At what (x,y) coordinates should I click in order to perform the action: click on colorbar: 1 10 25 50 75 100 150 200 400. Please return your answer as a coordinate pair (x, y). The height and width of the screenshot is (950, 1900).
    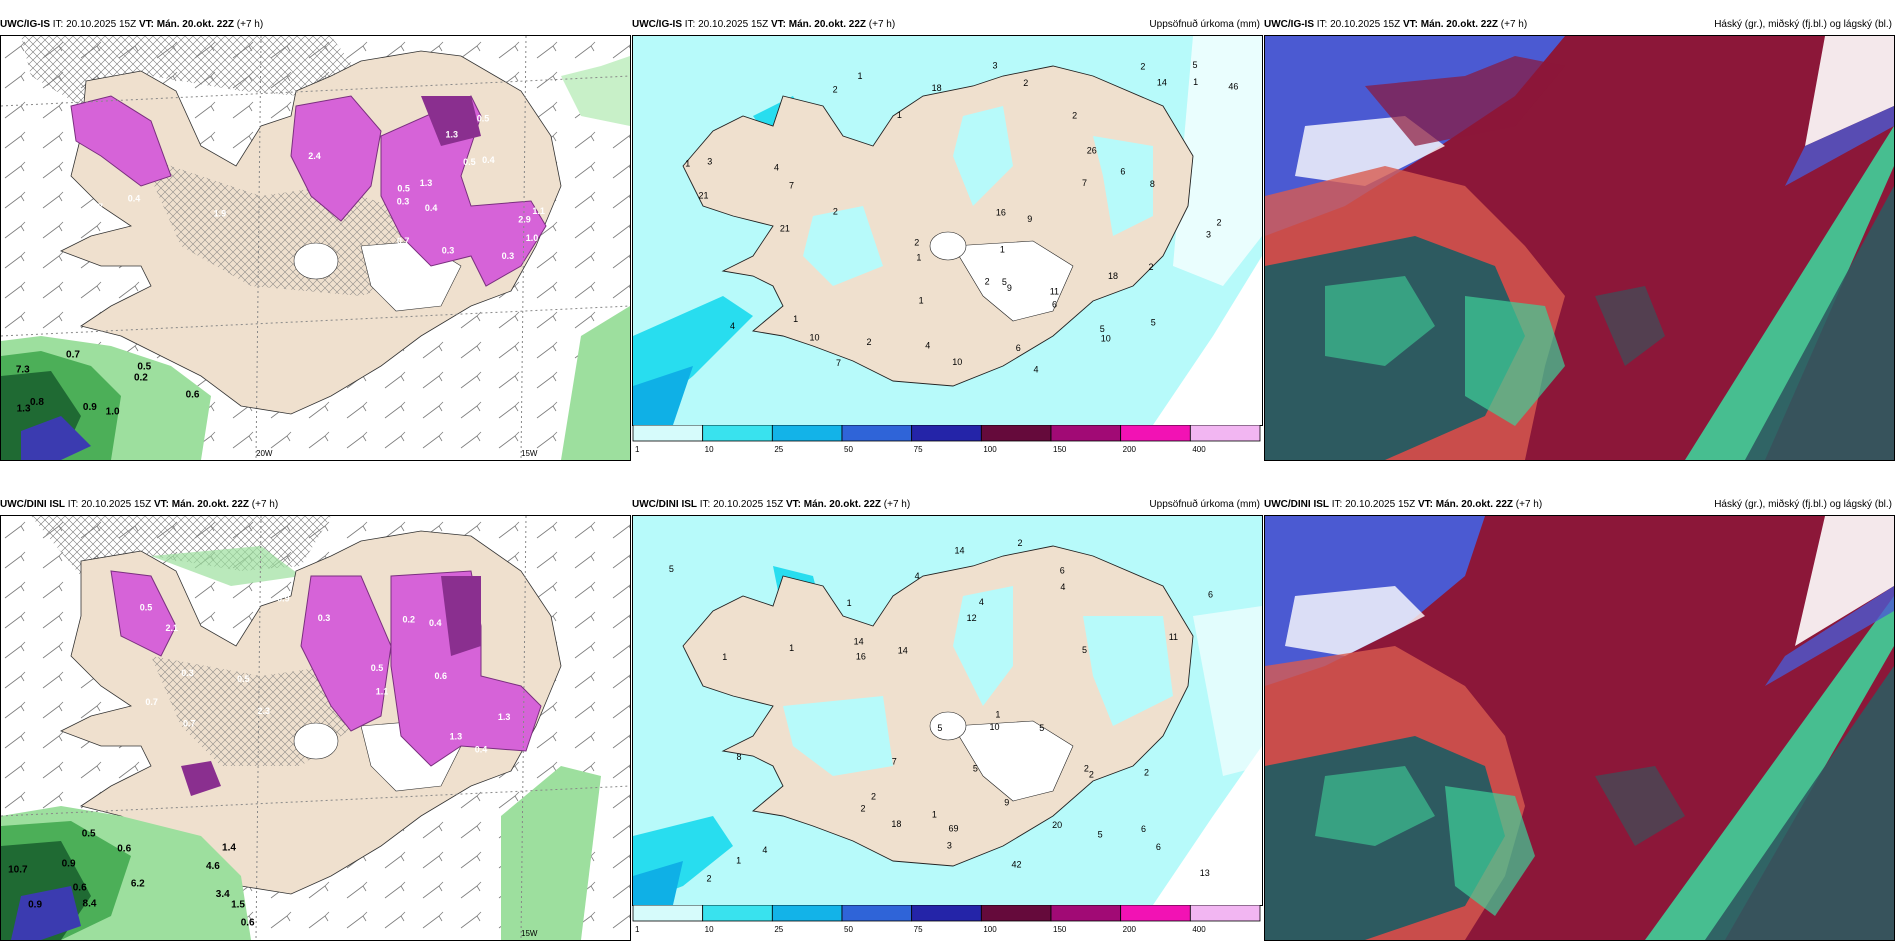
    Looking at the image, I should click on (946, 439).